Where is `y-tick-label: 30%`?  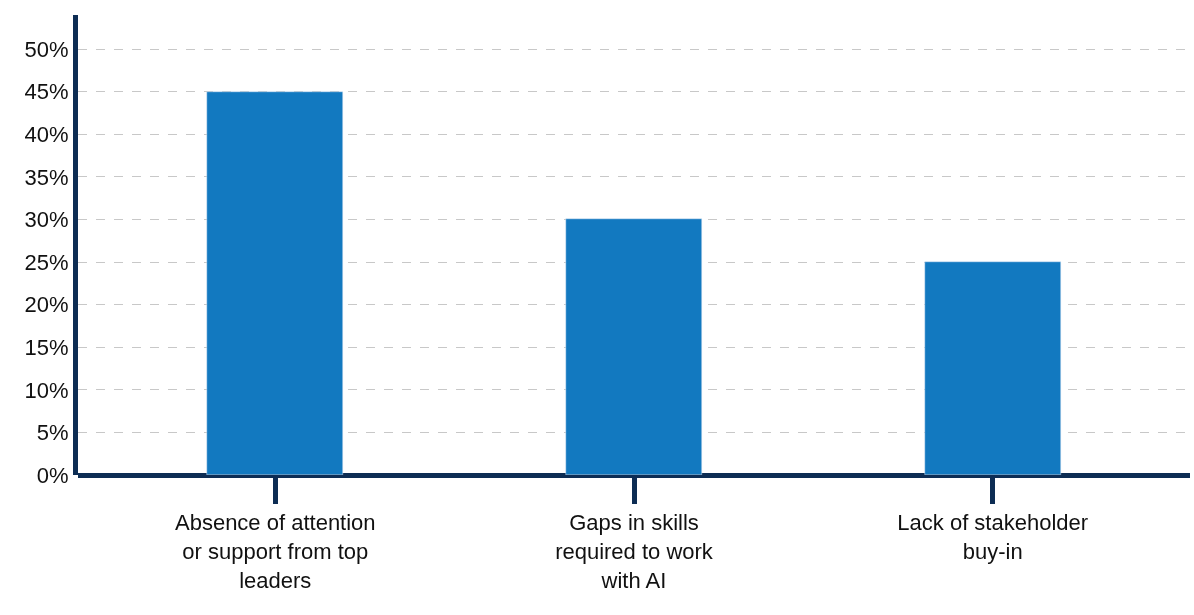
y-tick-label: 30% is located at coordinates (46, 220).